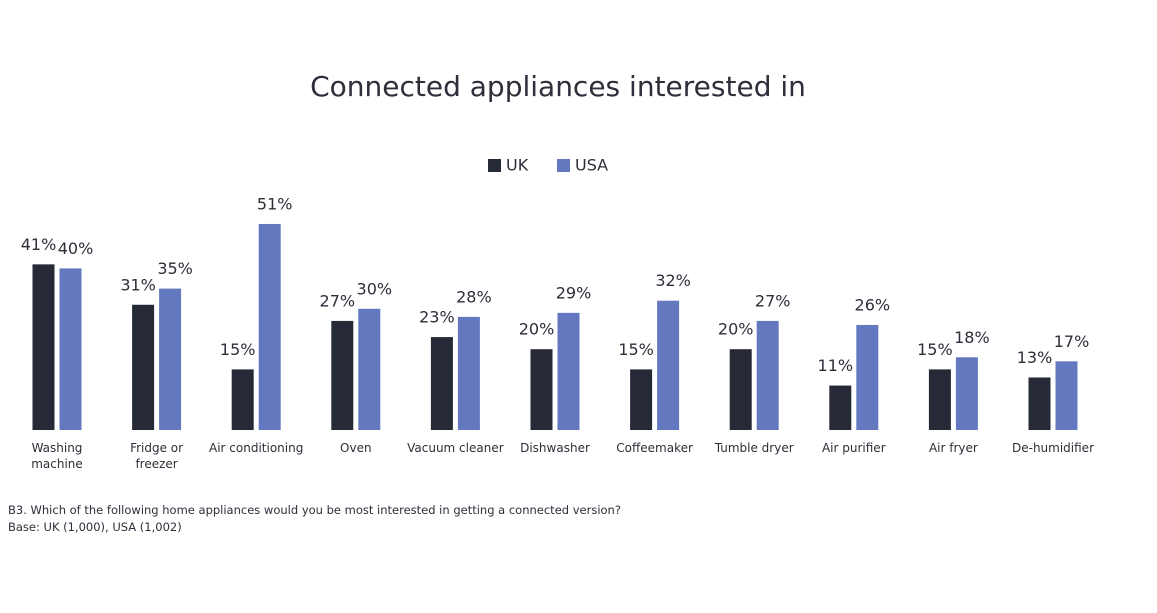 Image resolution: width=1157 pixels, height=613 pixels. What do you see at coordinates (95, 527) in the screenshot?
I see `footnote: Base: UK (1,000), USA (1,002)` at bounding box center [95, 527].